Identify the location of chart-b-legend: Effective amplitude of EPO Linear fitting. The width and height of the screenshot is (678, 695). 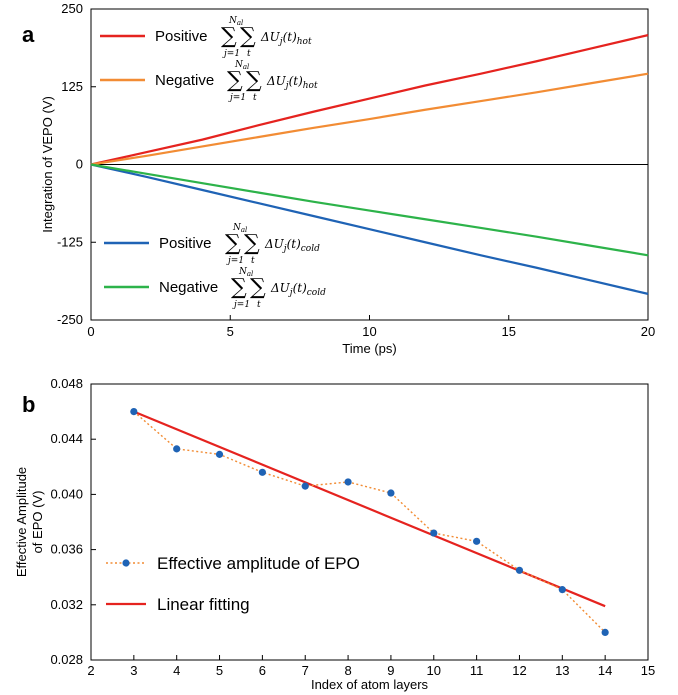
(233, 584).